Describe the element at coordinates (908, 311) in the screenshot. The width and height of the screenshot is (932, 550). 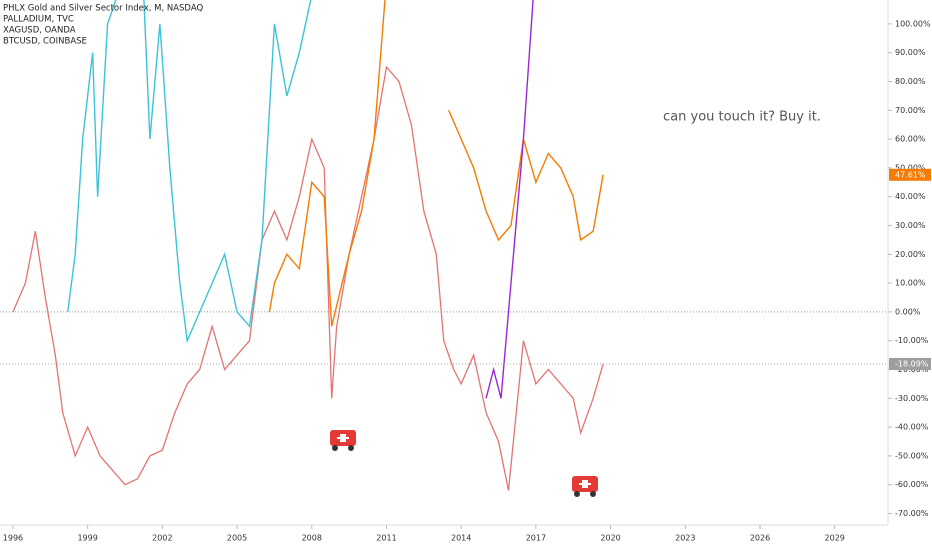
I see `y-tick-label: 0.00%` at that location.